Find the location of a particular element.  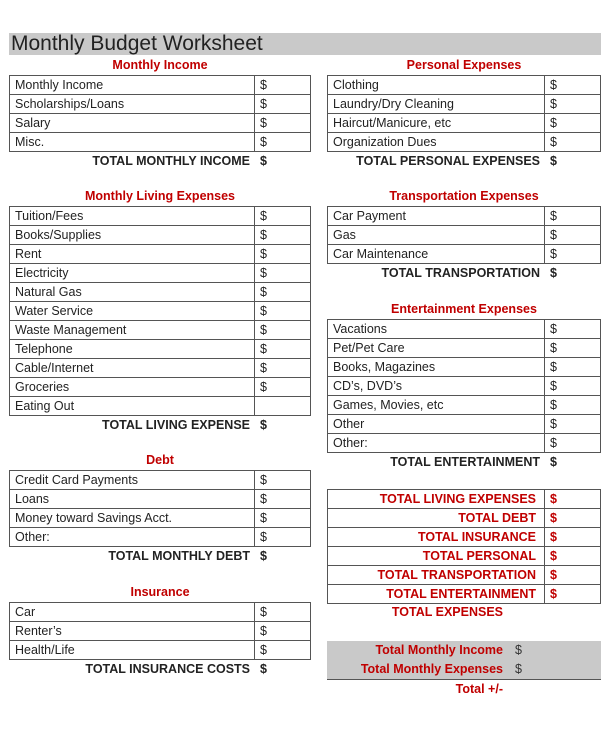

row-label: Cable/Internet is located at coordinates (132, 368).